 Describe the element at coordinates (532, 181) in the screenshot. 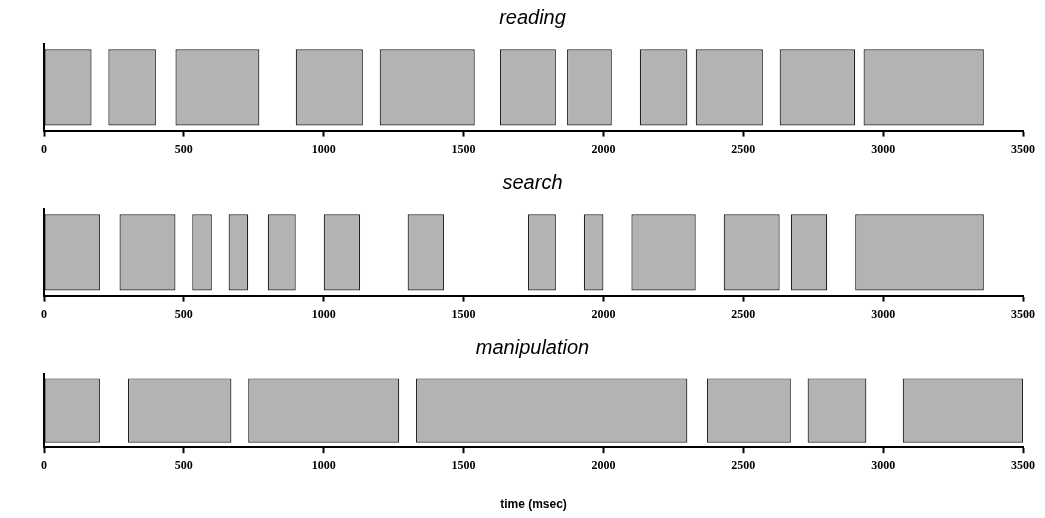

I see `chart-title: search` at that location.